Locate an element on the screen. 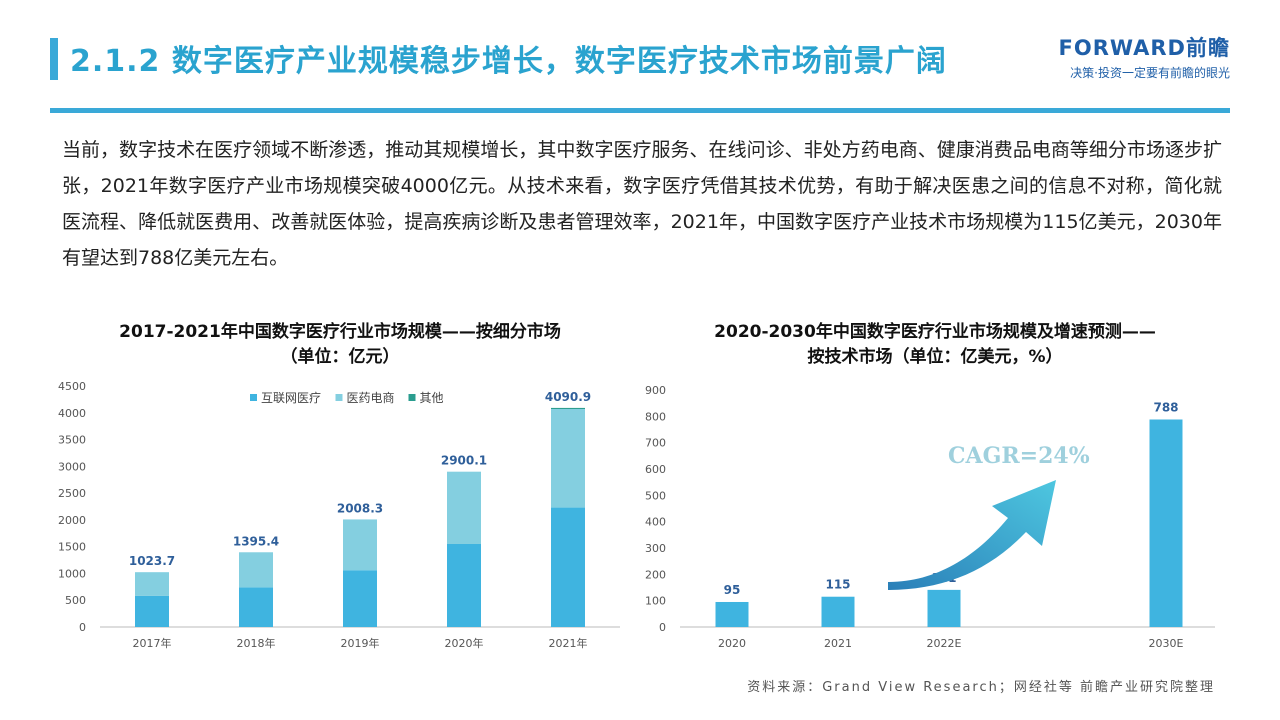 Image resolution: width=1280 pixels, height=720 pixels. chart1-y-tick-label: 500 is located at coordinates (75, 600).